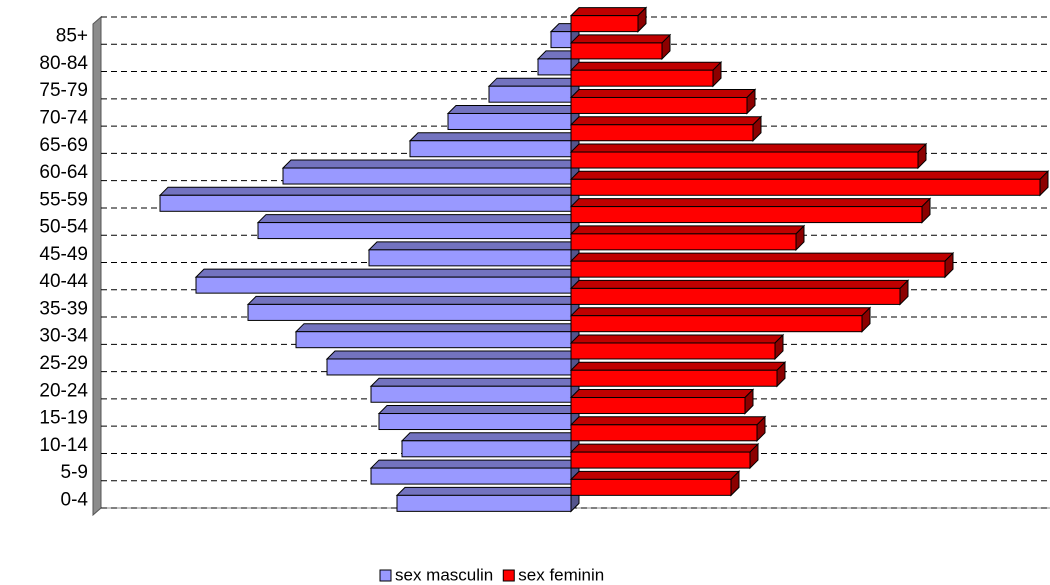 This screenshot has height=585, width=1050. Describe the element at coordinates (74, 472) in the screenshot. I see `y-tick-label: 5-9` at that location.